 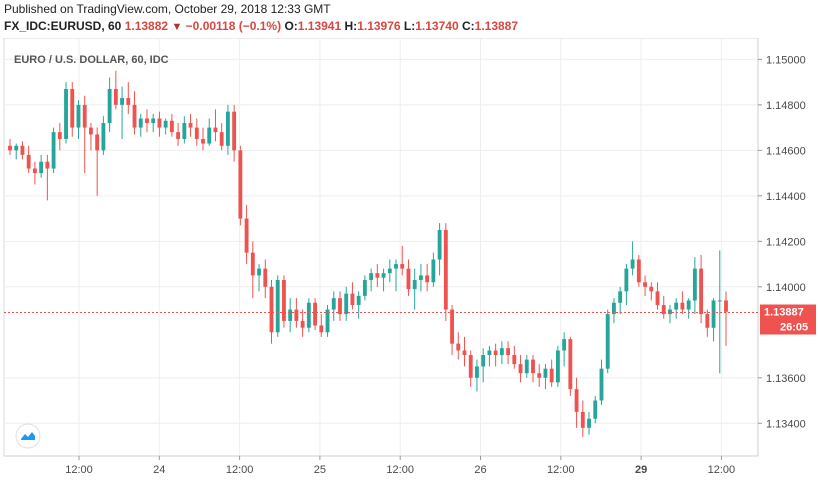 I want to click on last-price-tag: 1.13887 26:05, so click(x=788, y=319).